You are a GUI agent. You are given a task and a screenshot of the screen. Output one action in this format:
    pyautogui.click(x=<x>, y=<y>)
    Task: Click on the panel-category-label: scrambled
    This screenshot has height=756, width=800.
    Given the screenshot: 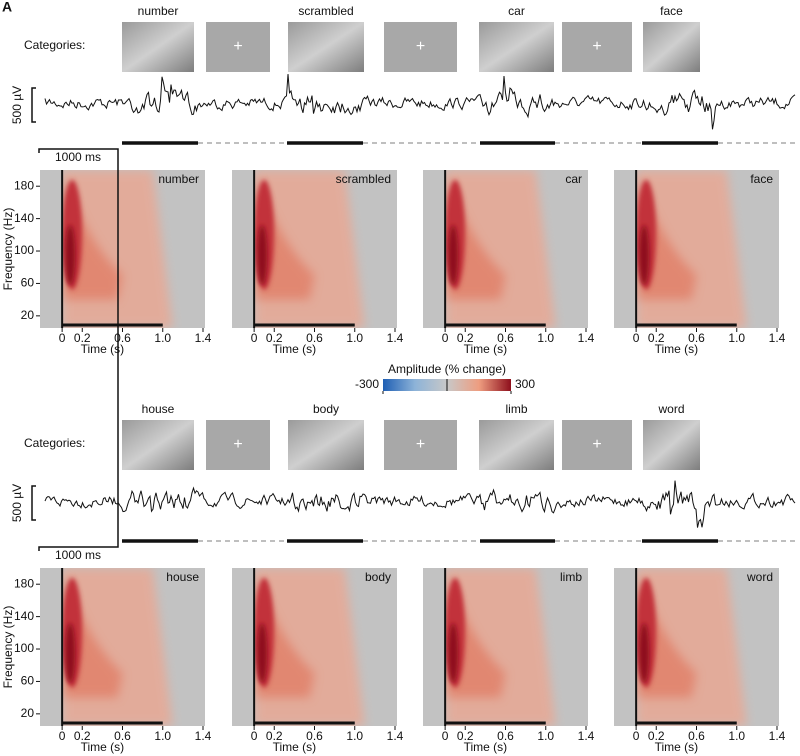 What is the action you would take?
    pyautogui.click(x=363, y=179)
    